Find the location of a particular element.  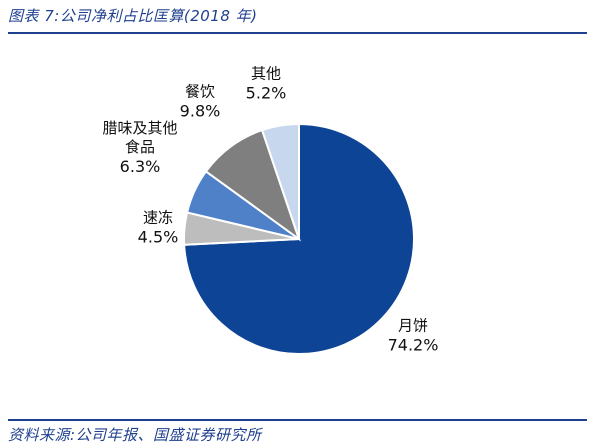

slice-value-label: 74.2% is located at coordinates (413, 345).